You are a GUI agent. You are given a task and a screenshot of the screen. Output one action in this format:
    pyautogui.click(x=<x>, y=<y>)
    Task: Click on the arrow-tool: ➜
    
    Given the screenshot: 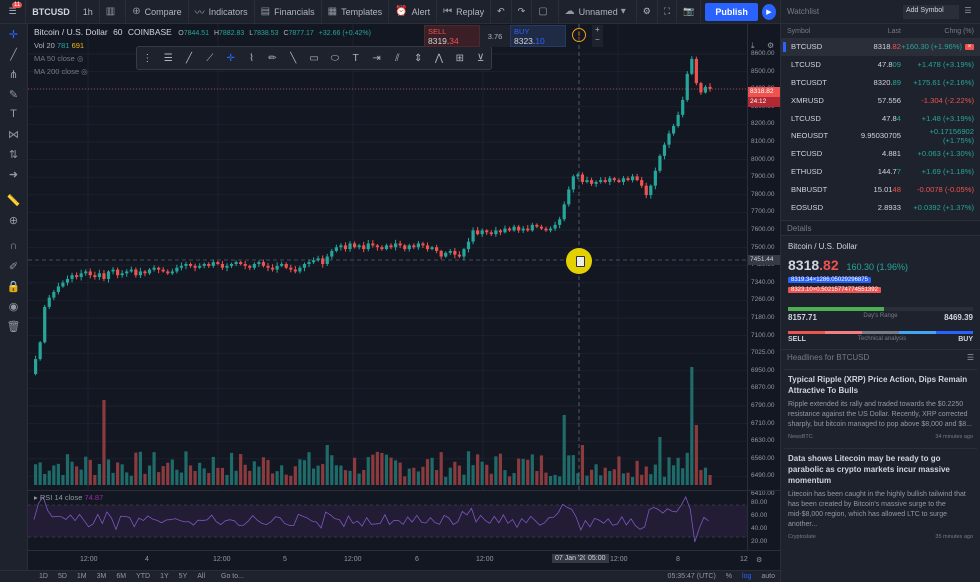 What is the action you would take?
    pyautogui.click(x=13, y=174)
    